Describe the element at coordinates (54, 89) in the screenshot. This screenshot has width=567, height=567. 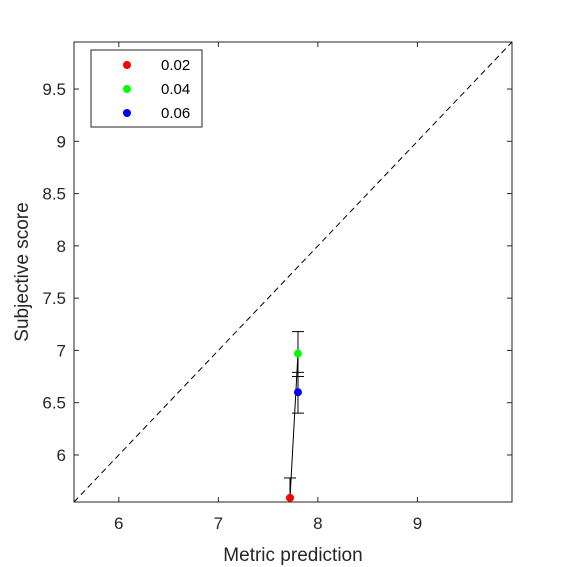
I see `y-tick-label-7: 9.5` at that location.